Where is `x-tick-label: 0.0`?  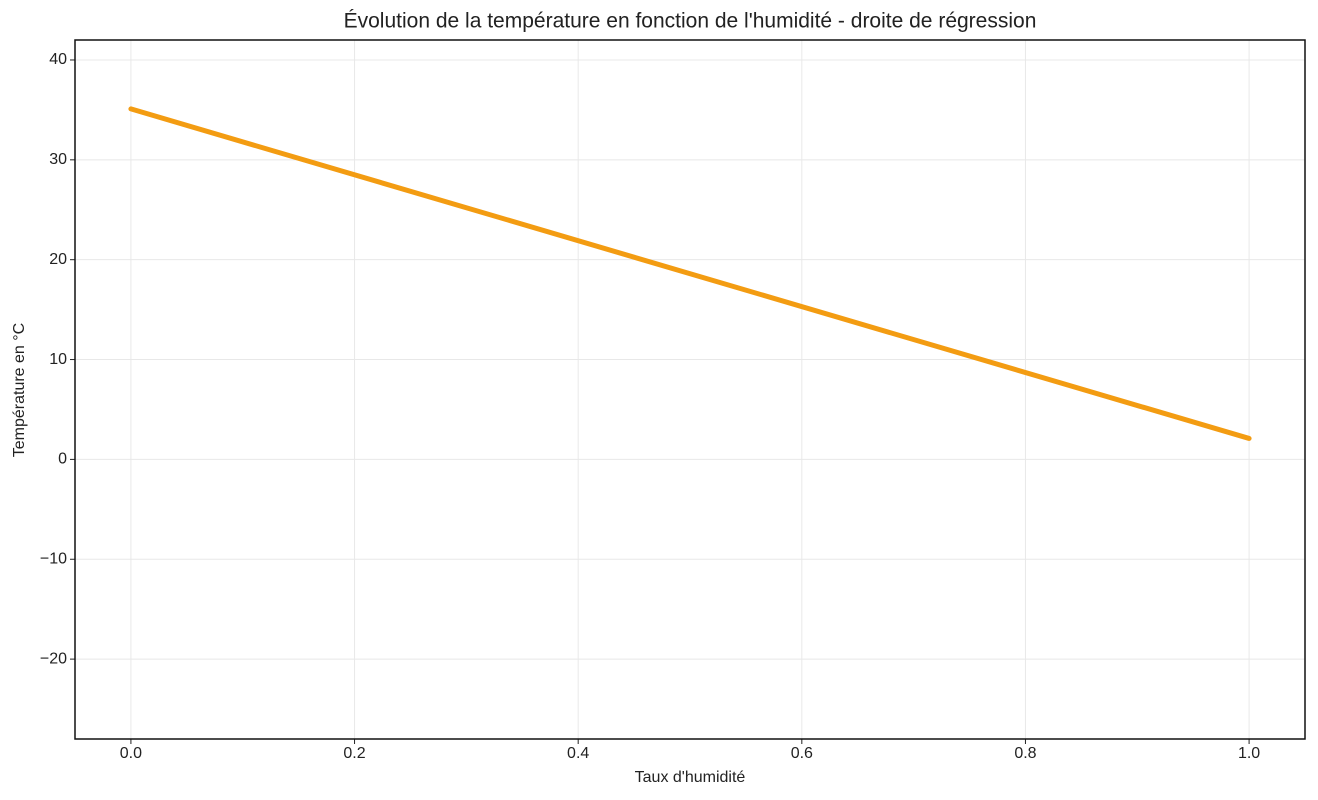 x-tick-label: 0.0 is located at coordinates (131, 753).